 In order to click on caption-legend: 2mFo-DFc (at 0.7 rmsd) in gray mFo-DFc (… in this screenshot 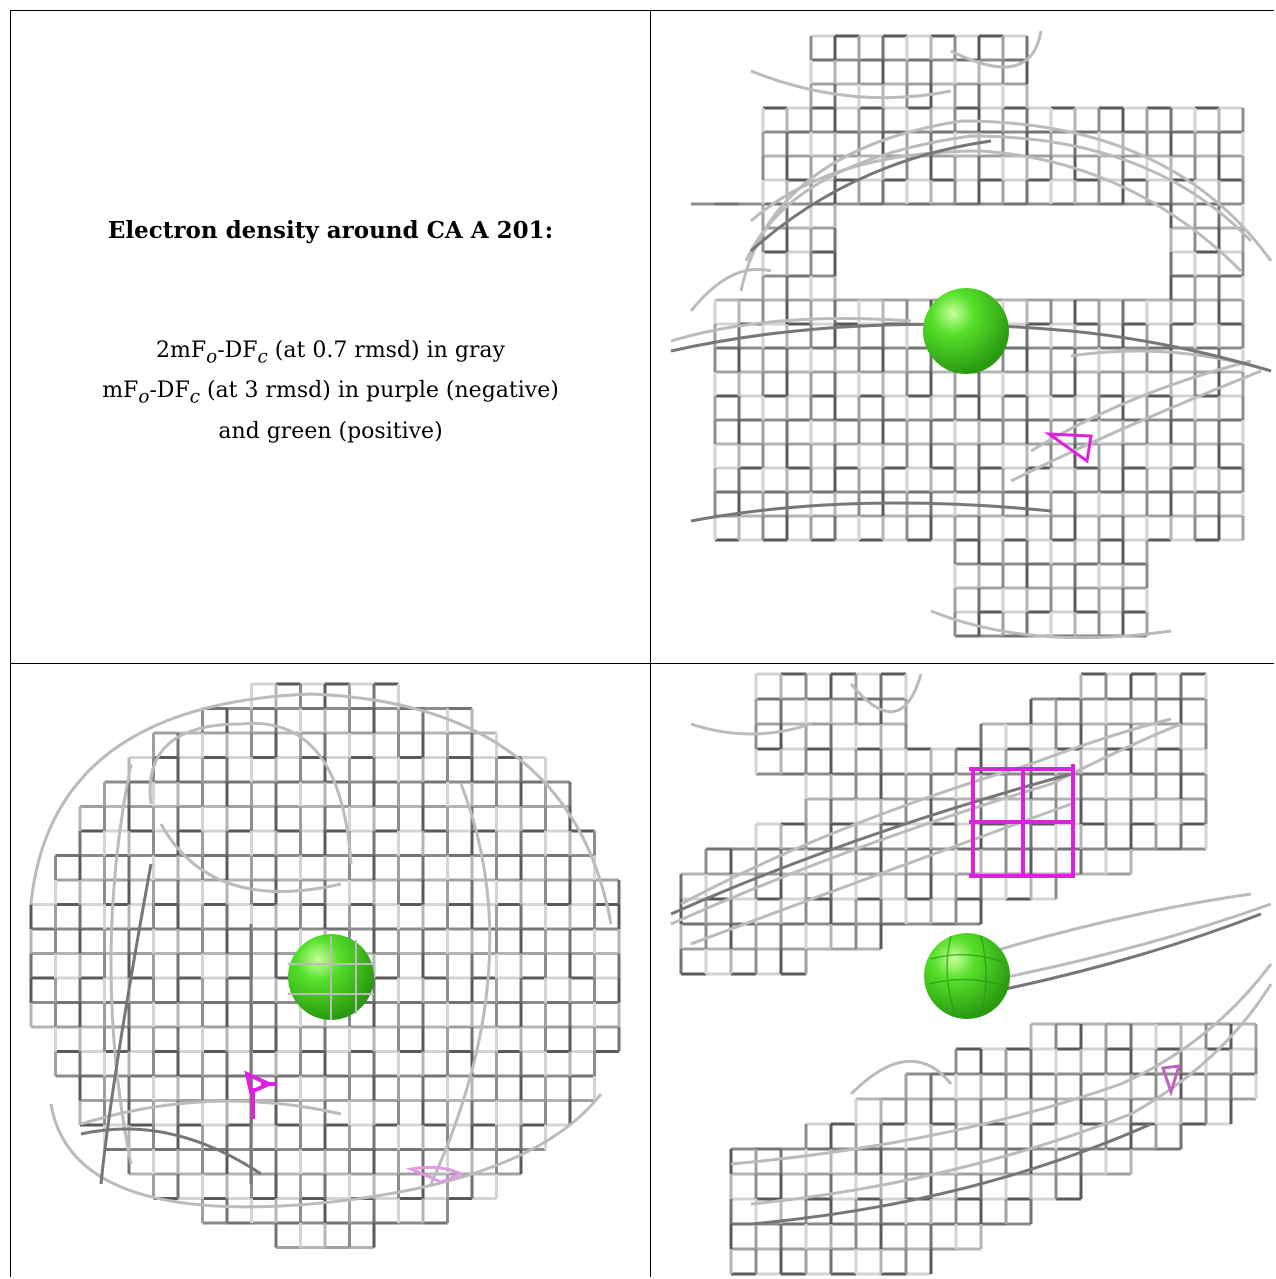, I will do `click(330, 391)`.